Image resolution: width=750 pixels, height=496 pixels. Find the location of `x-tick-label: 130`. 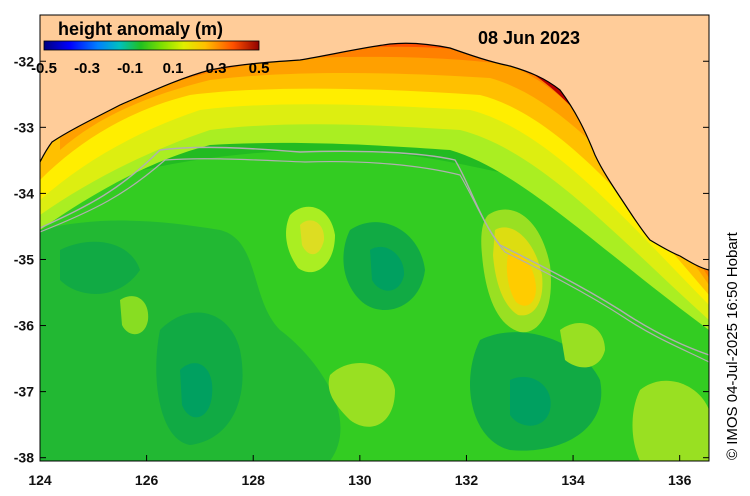

x-tick-label: 130 is located at coordinates (360, 480).